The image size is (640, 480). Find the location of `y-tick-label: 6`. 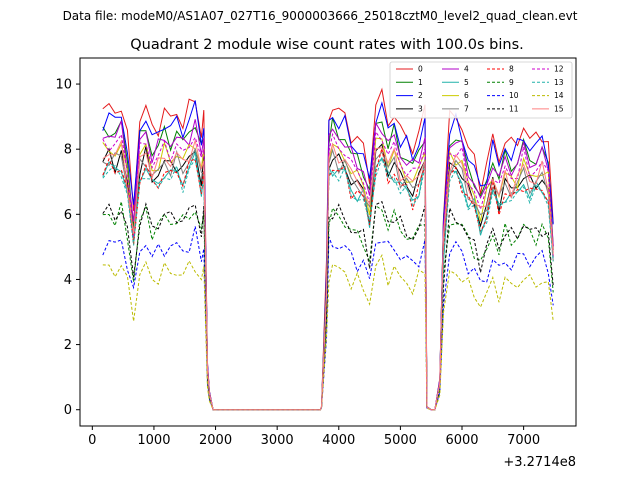

y-tick-label: 6 is located at coordinates (68, 215).